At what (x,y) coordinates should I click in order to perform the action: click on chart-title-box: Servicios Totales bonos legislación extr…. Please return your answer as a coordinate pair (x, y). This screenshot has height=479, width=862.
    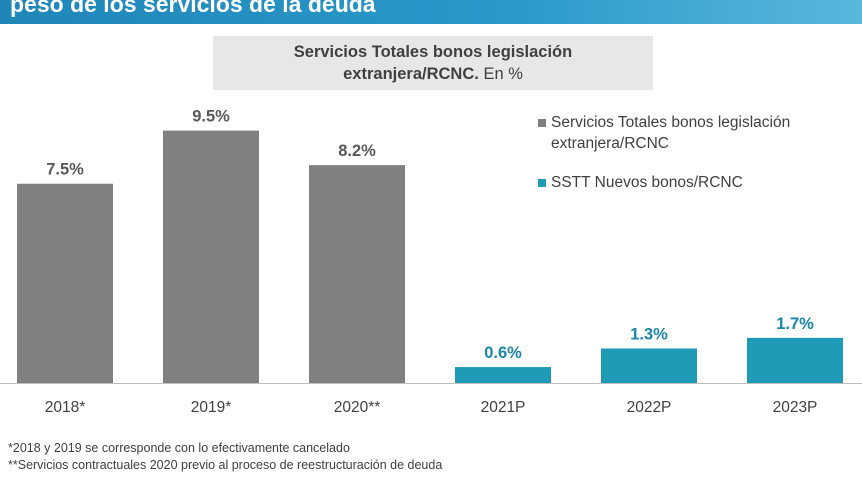
    Looking at the image, I should click on (433, 63).